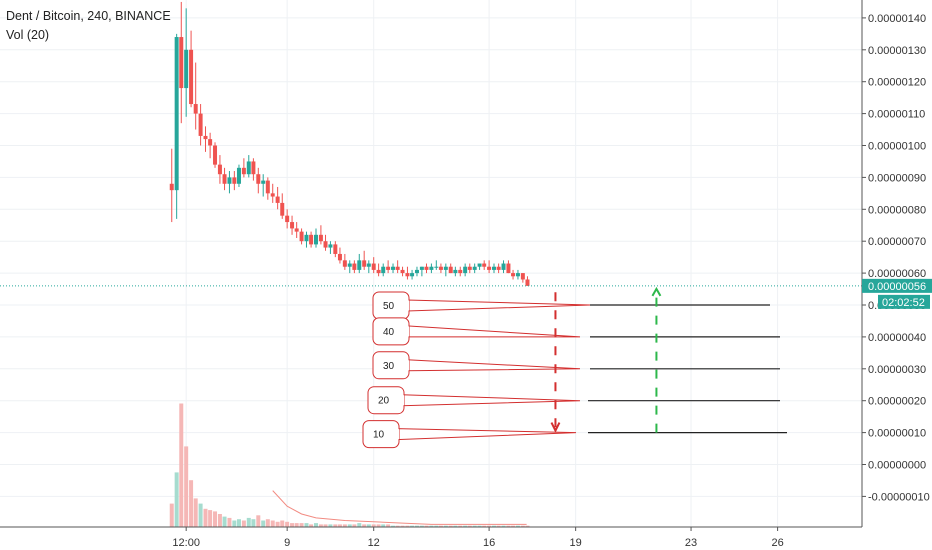 This screenshot has height=550, width=932. I want to click on down-arrow-head, so click(555, 427).